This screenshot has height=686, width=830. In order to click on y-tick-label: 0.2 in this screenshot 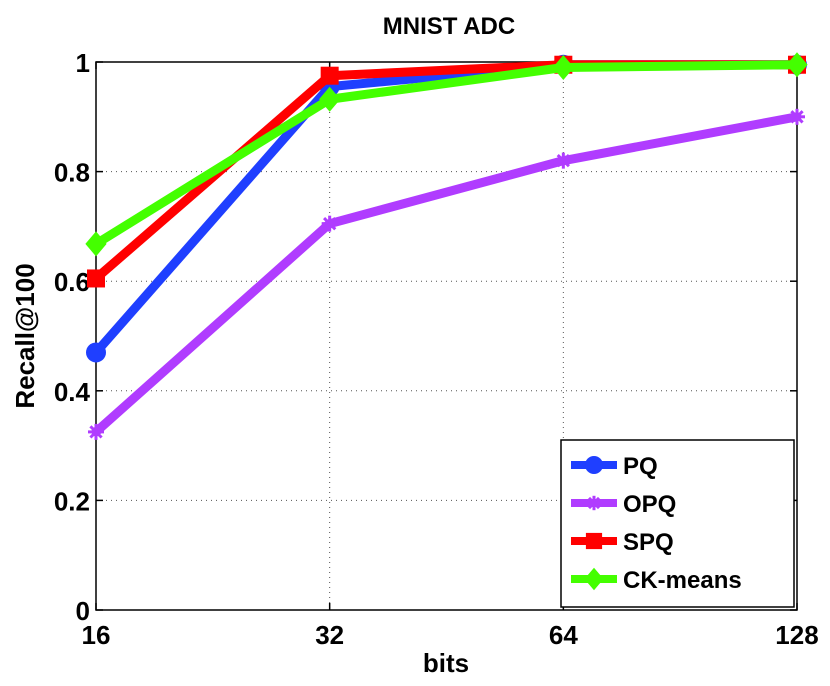, I will do `click(72, 501)`.